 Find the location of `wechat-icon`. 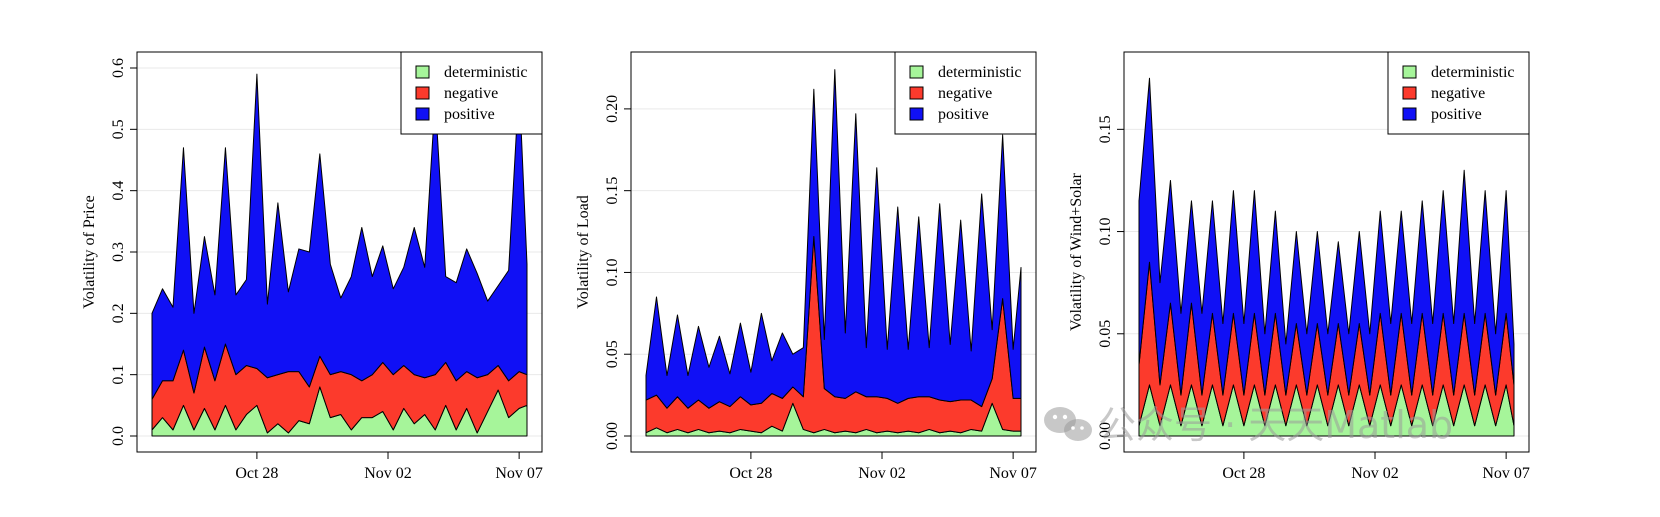

wechat-icon is located at coordinates (1068, 424).